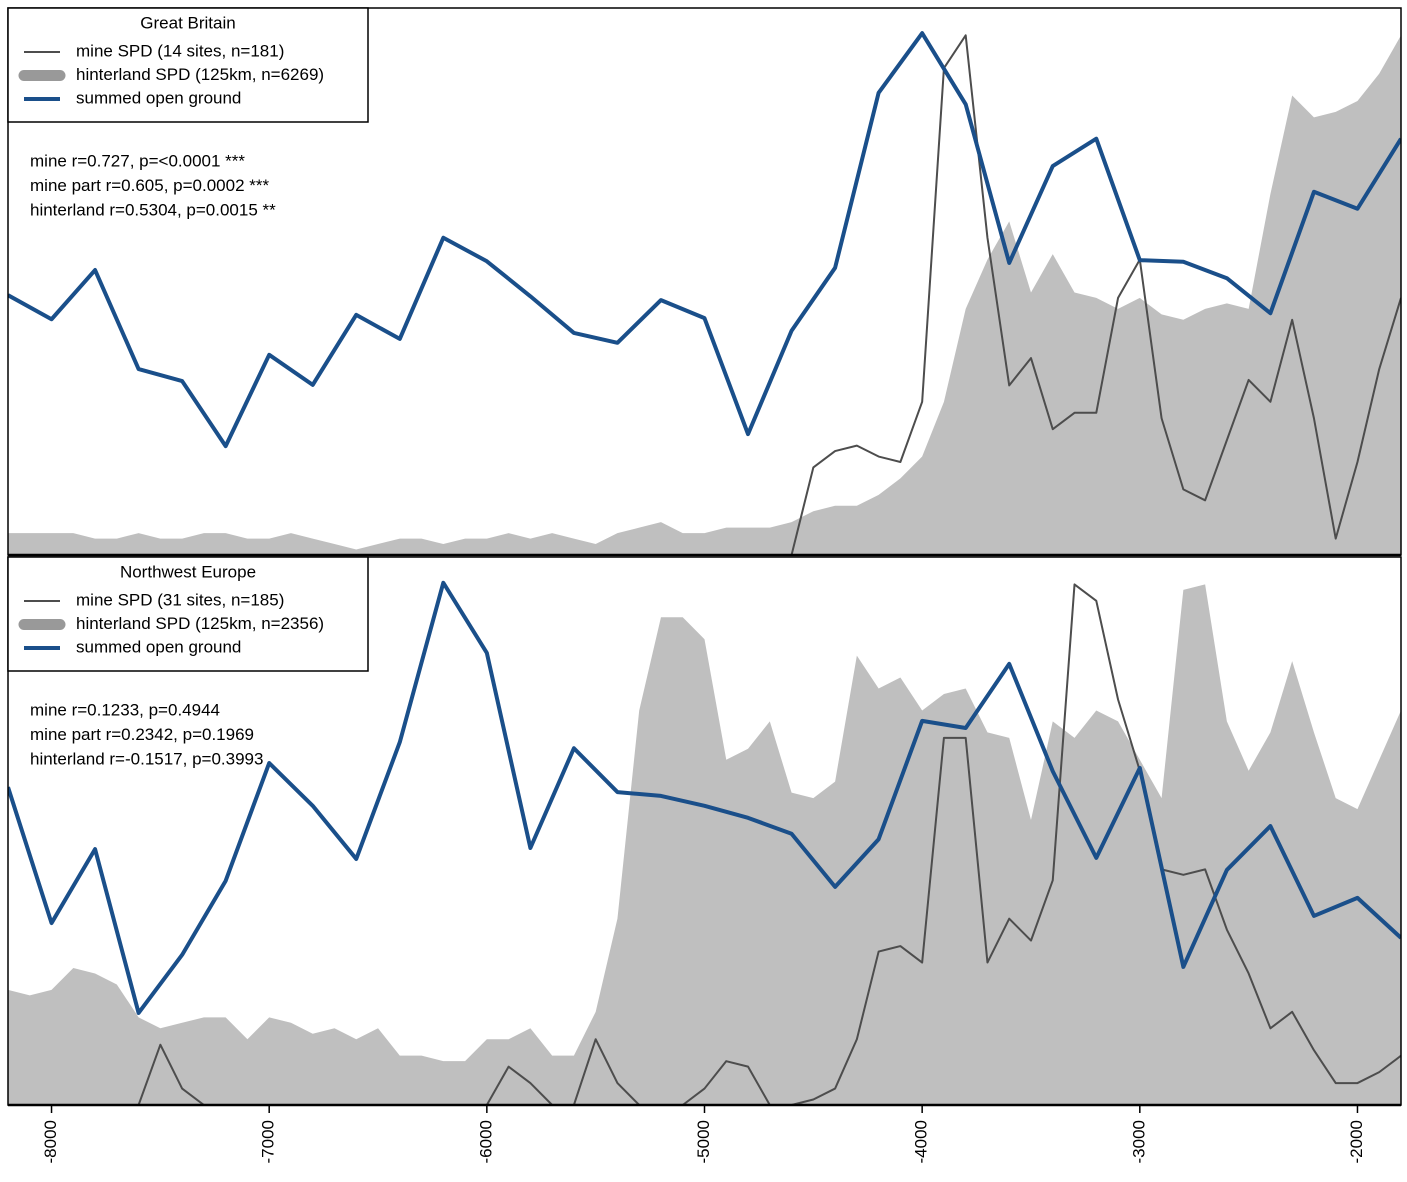 The width and height of the screenshot is (1407, 1182). I want to click on legend-label: hinterland SPD (125km, n=2356), so click(200, 623).